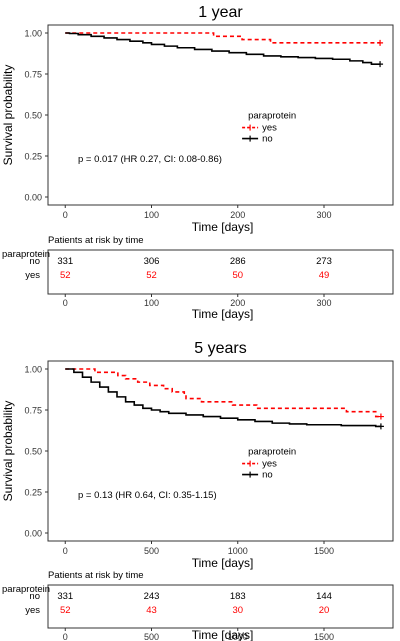 Image resolution: width=400 pixels, height=641 pixels. What do you see at coordinates (151, 303) in the screenshot?
I see `risk-table-x-tick-label: 100` at bounding box center [151, 303].